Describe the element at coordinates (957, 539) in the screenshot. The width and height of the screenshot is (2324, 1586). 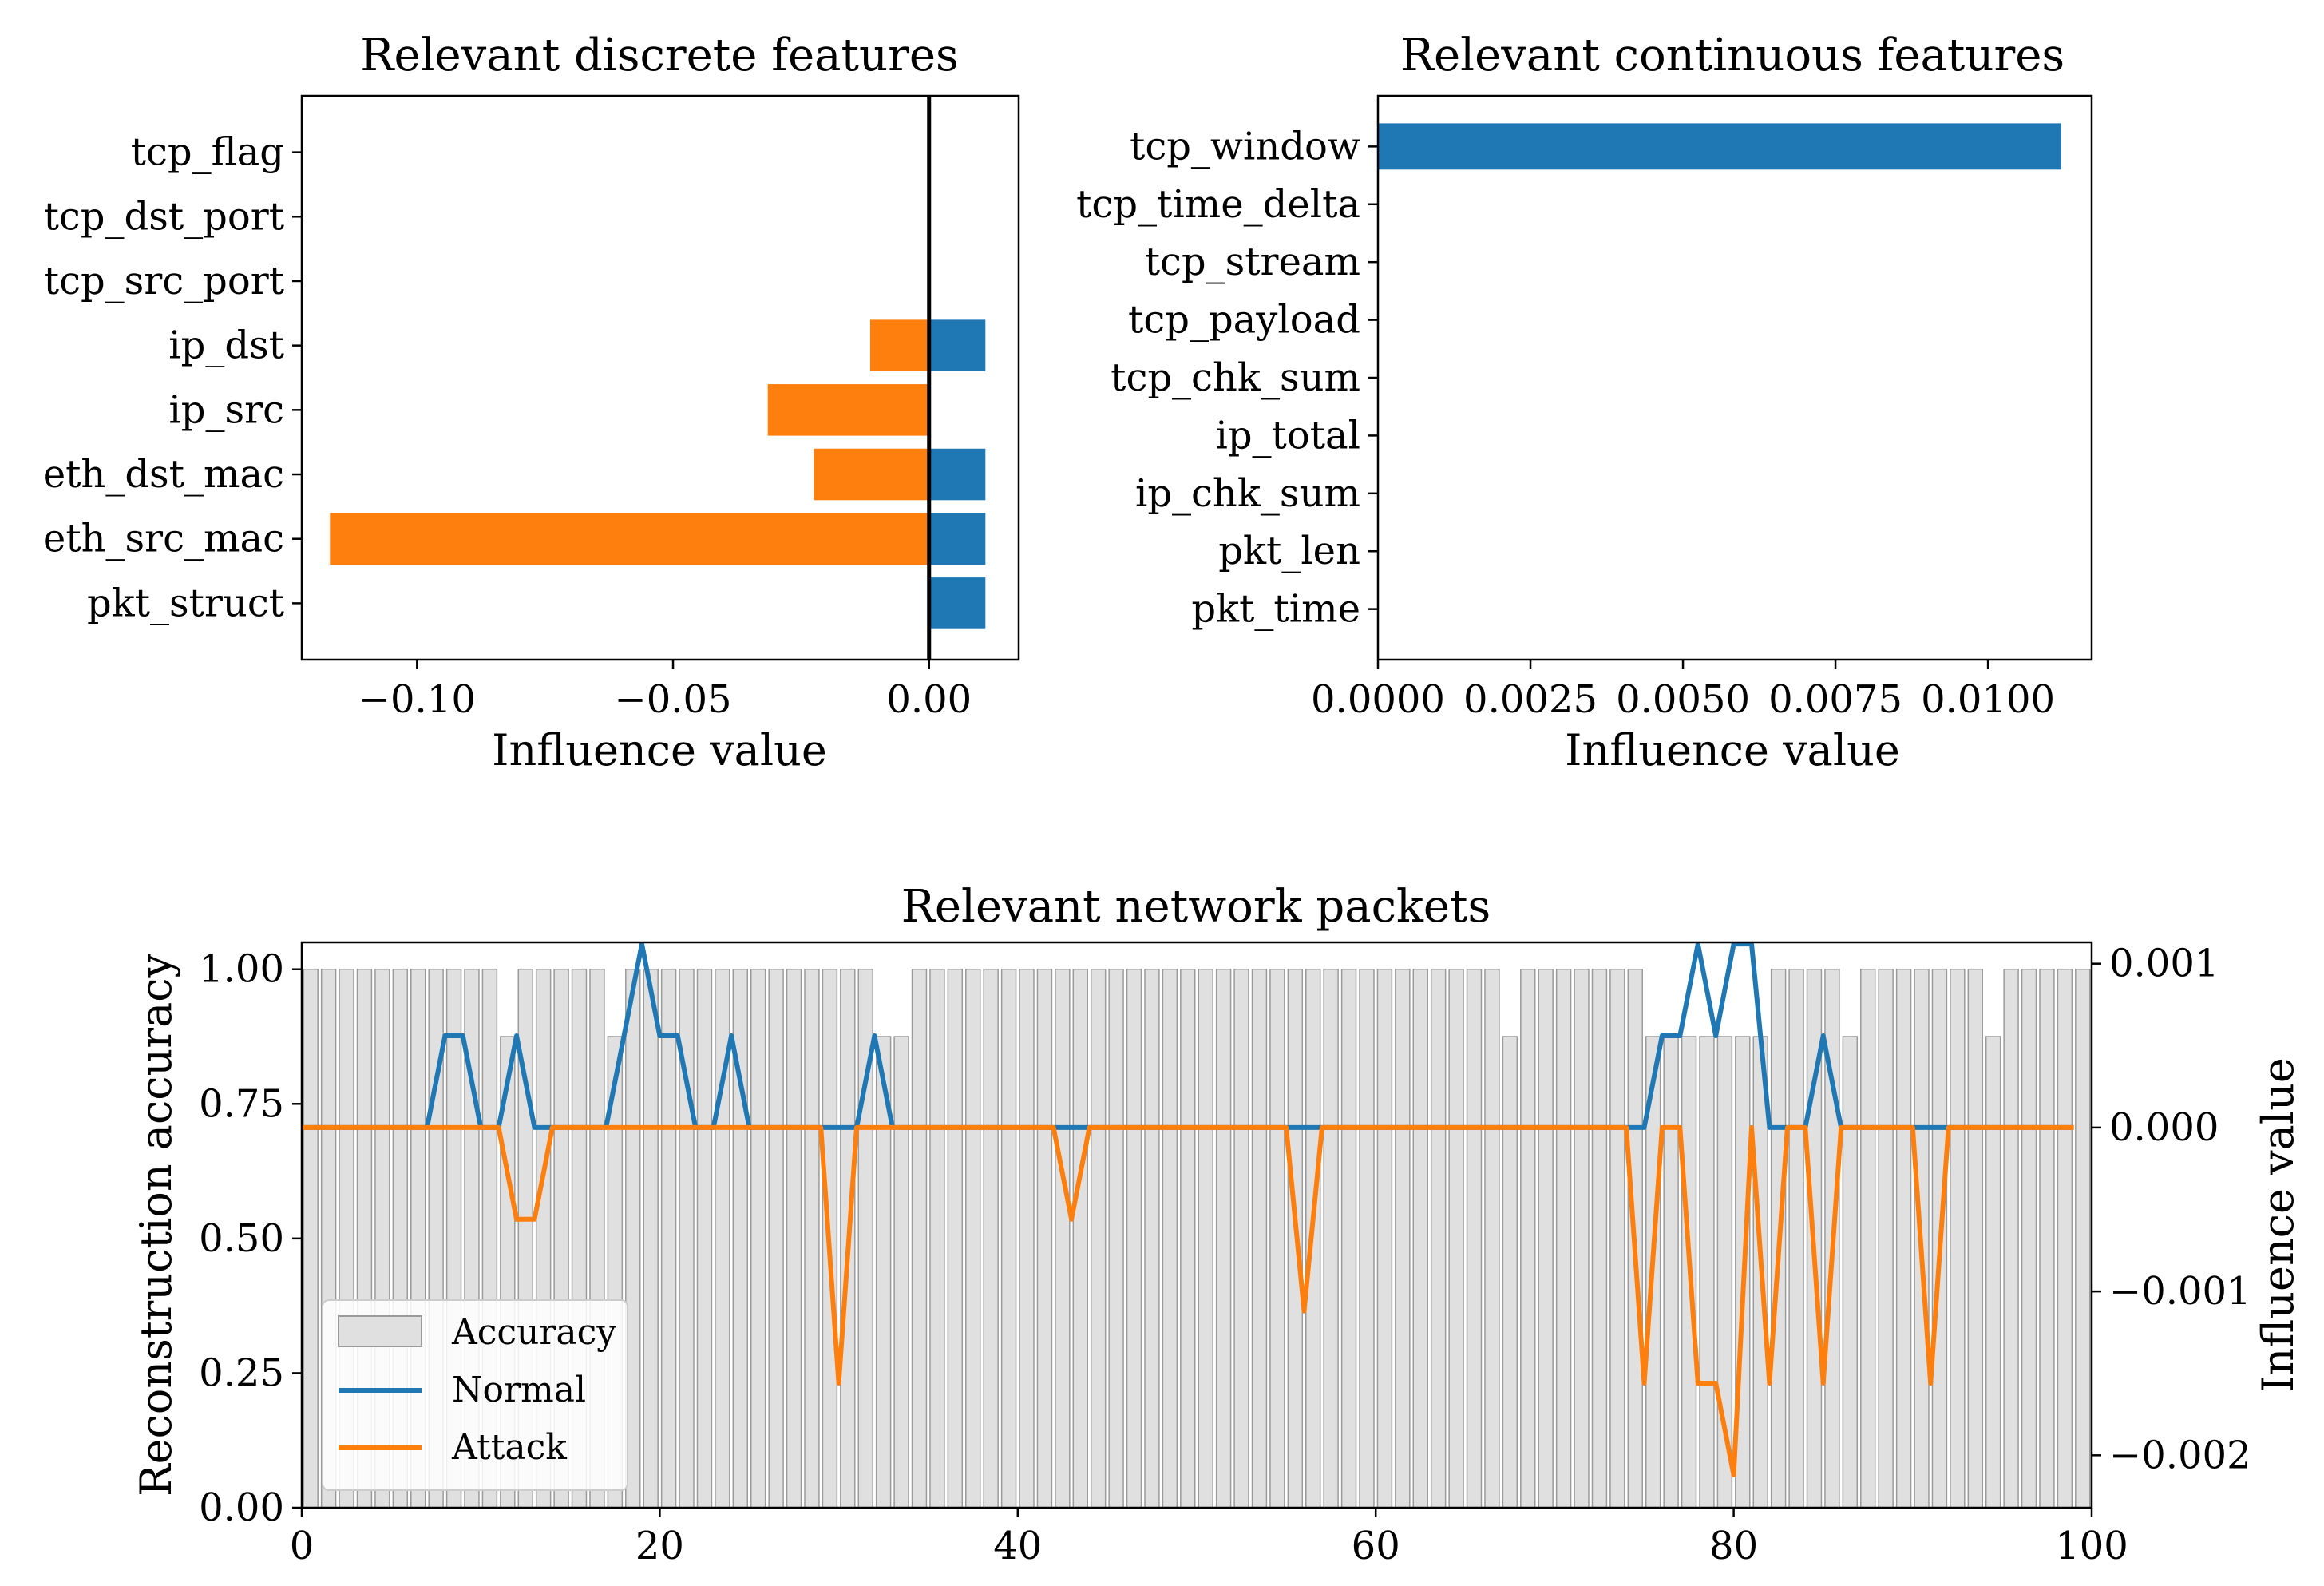
I see `bar-normal-eth_src_mac` at that location.